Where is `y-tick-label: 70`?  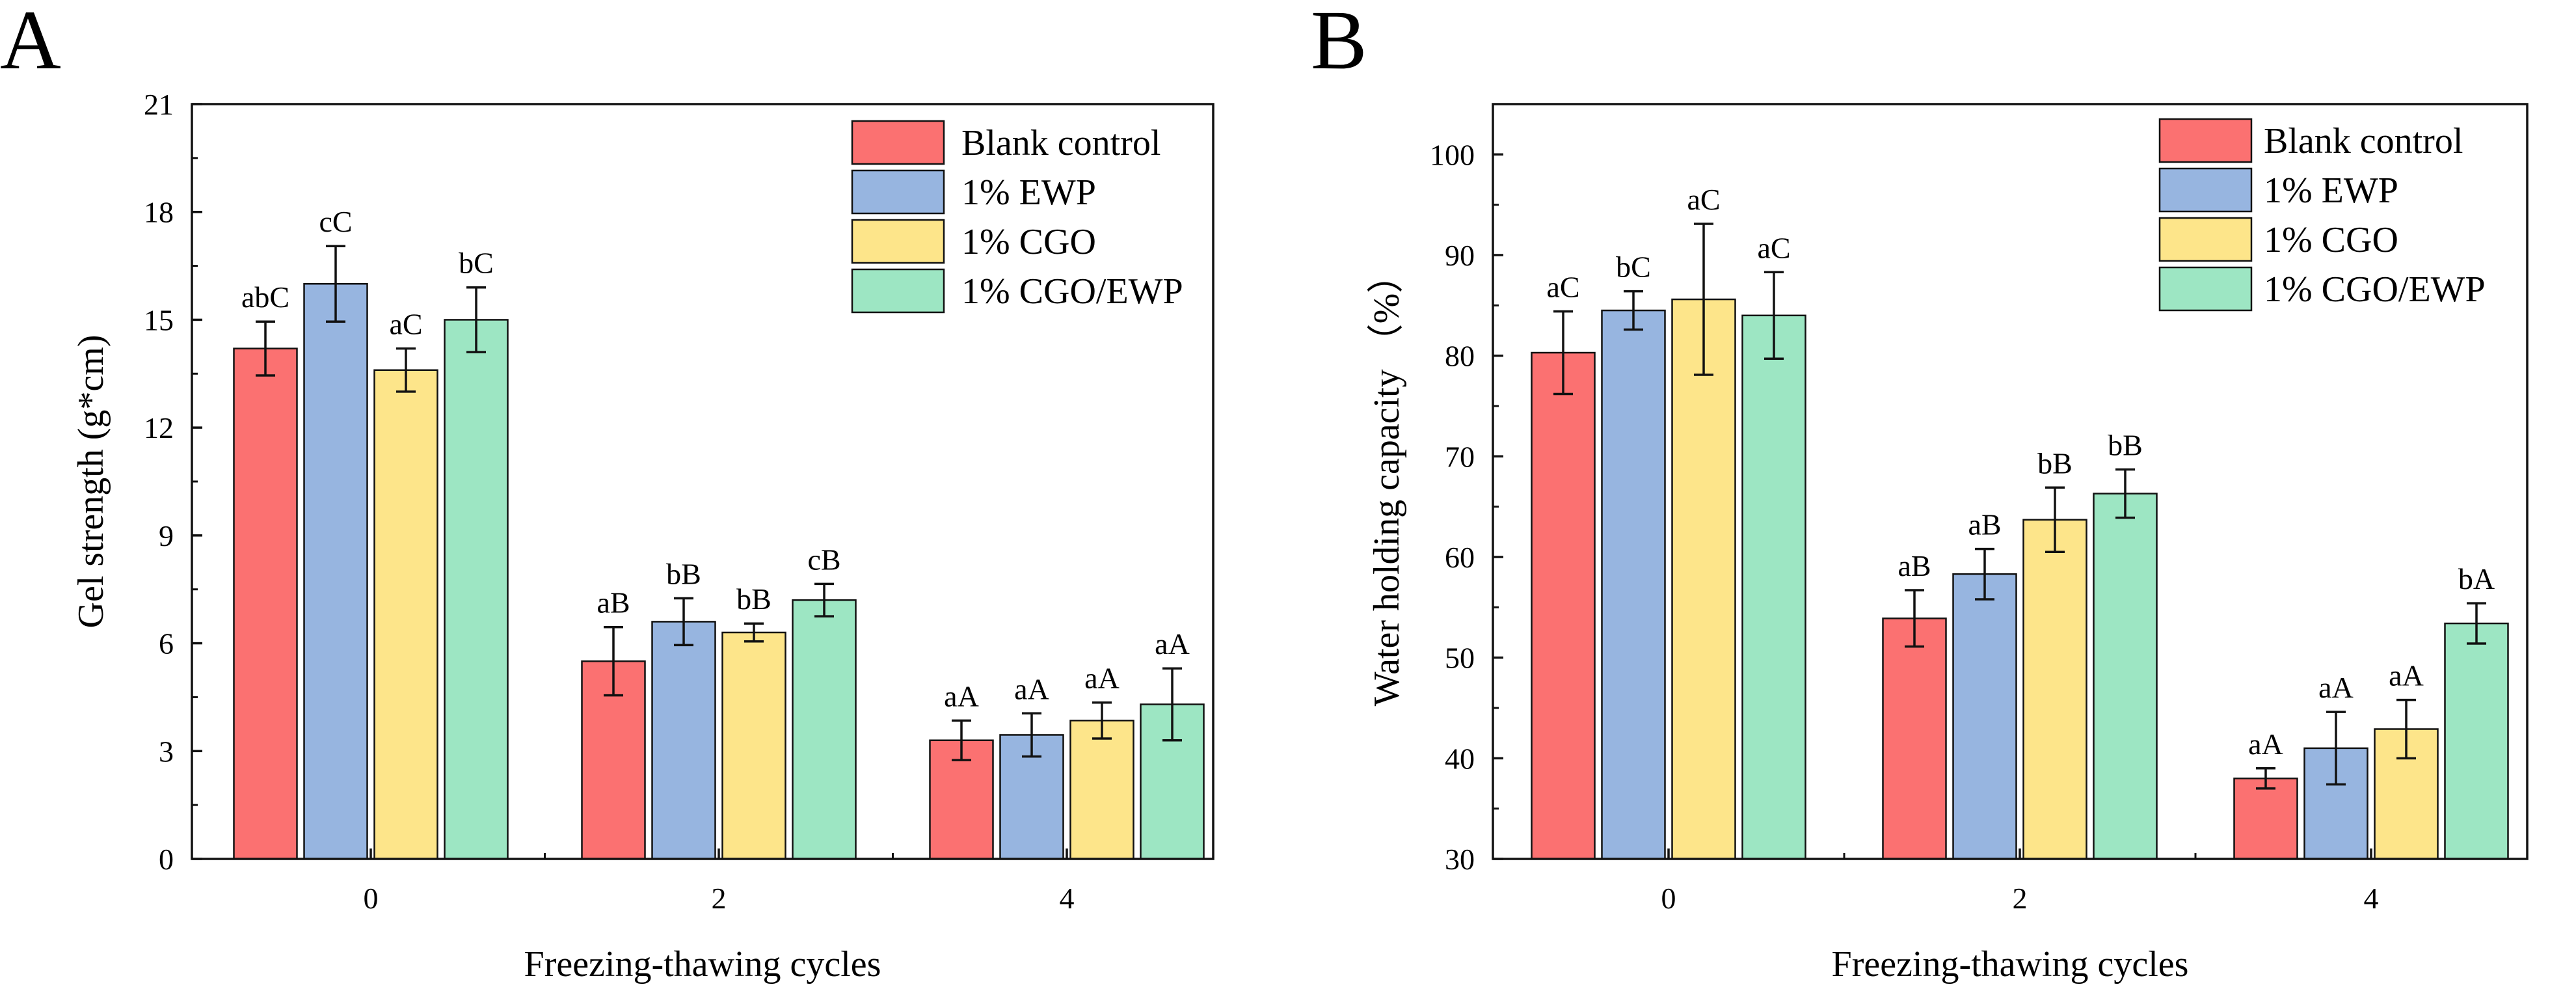
y-tick-label: 70 is located at coordinates (1460, 456).